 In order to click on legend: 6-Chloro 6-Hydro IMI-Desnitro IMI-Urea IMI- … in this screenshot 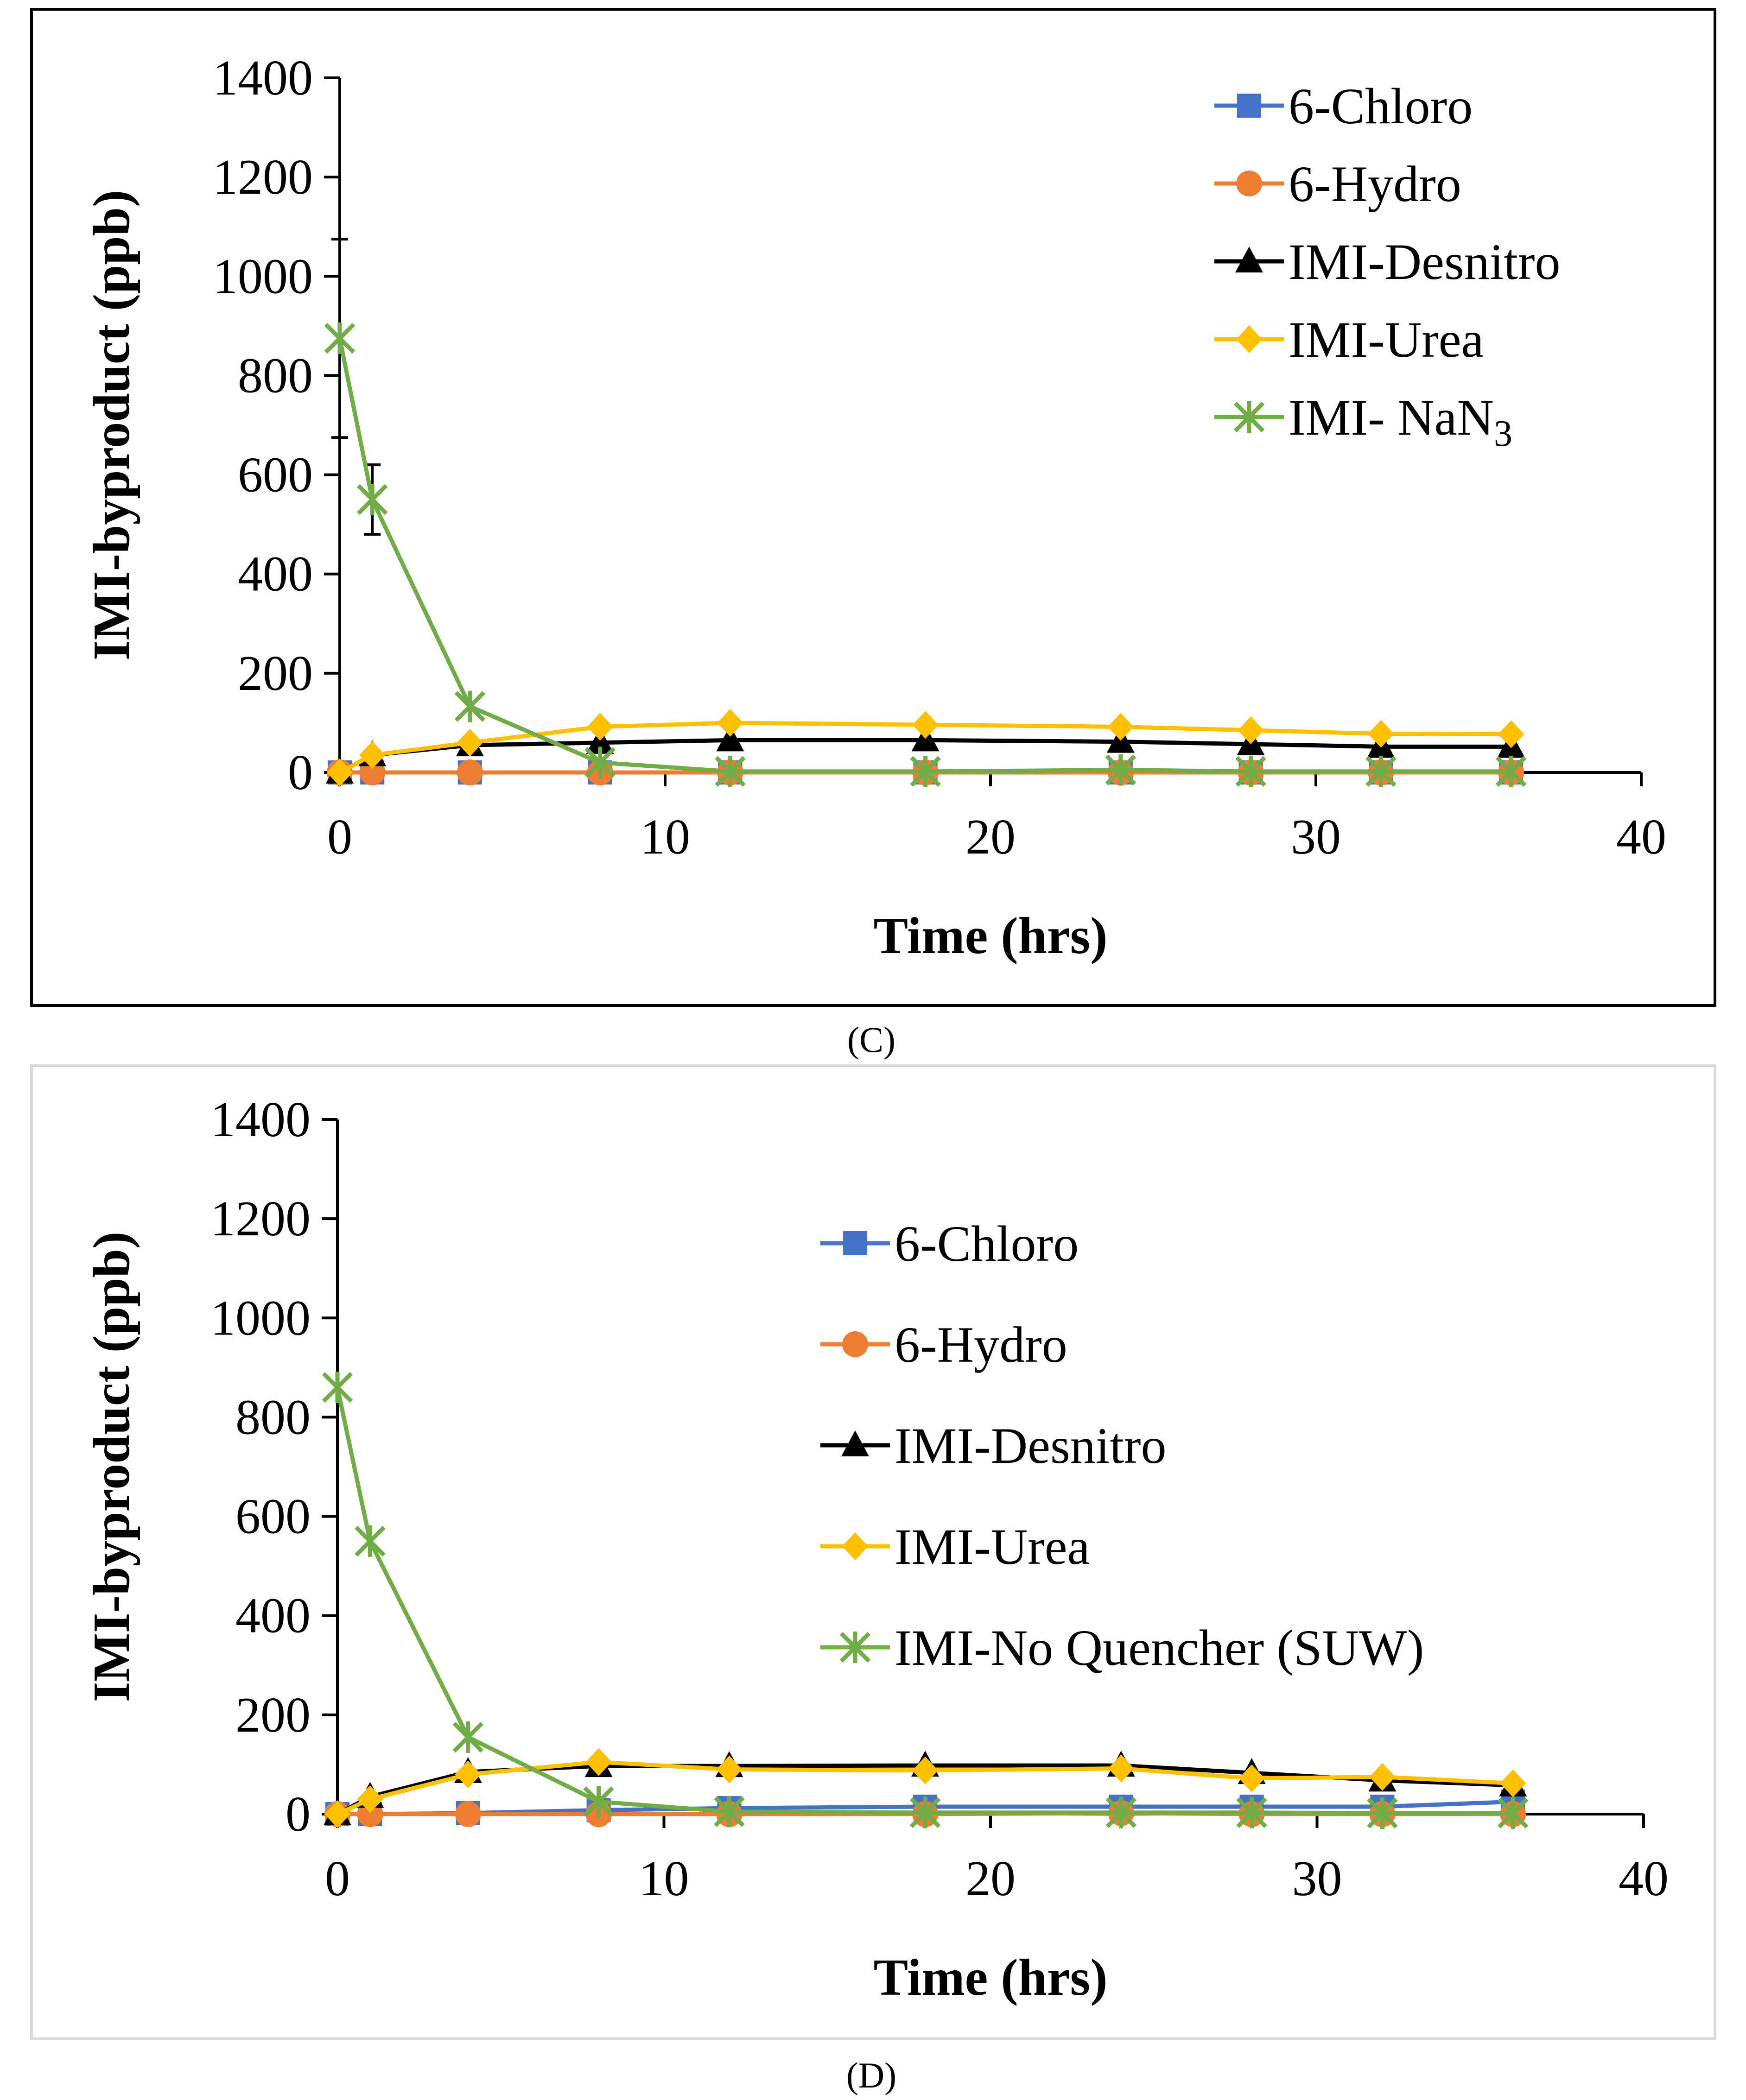, I will do `click(1387, 266)`.